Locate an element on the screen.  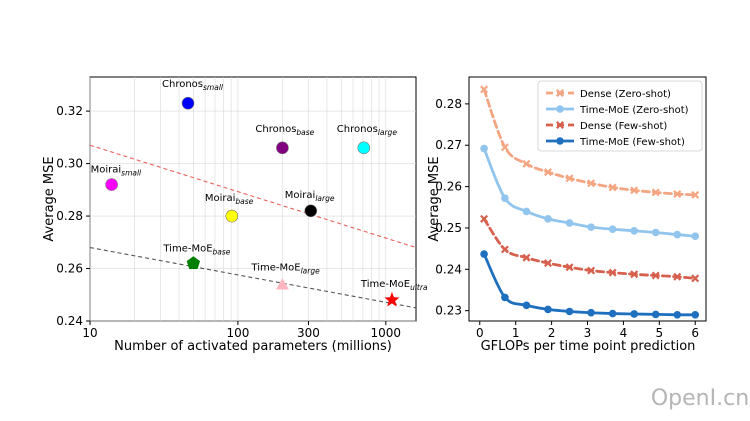
legend-box is located at coordinates (620, 116).